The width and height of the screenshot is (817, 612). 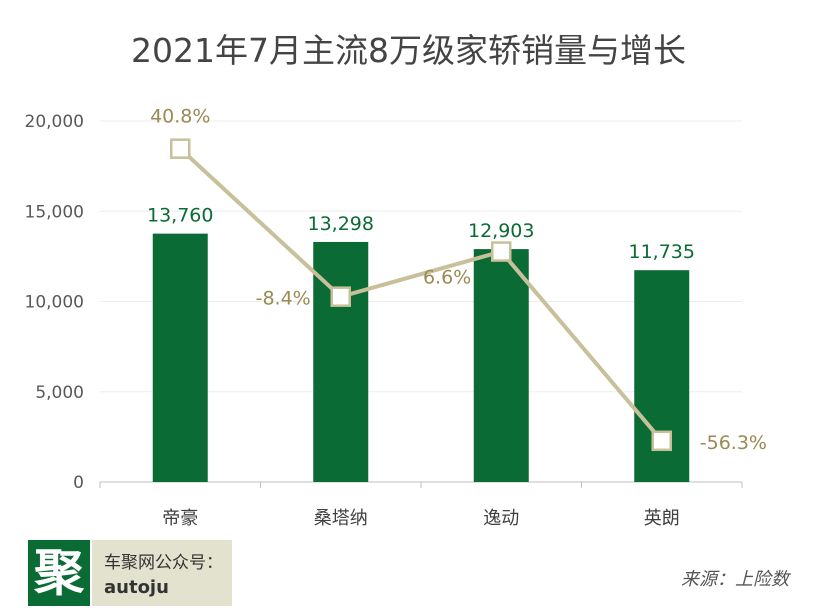 I want to click on bar-value-label: 11,735, so click(x=662, y=252).